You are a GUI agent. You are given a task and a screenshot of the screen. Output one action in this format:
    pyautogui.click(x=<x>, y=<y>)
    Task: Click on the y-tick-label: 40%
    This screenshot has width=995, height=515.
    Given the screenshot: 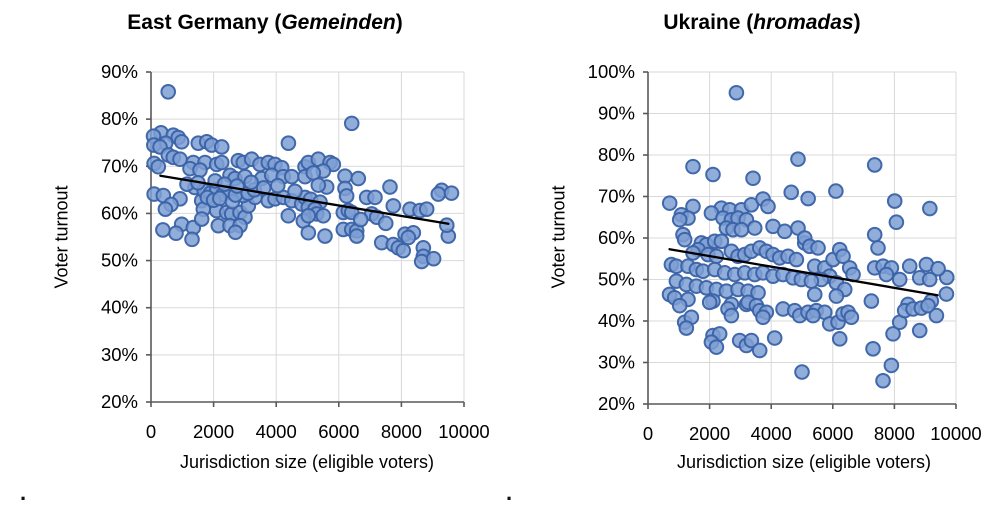 What is the action you would take?
    pyautogui.click(x=119, y=307)
    